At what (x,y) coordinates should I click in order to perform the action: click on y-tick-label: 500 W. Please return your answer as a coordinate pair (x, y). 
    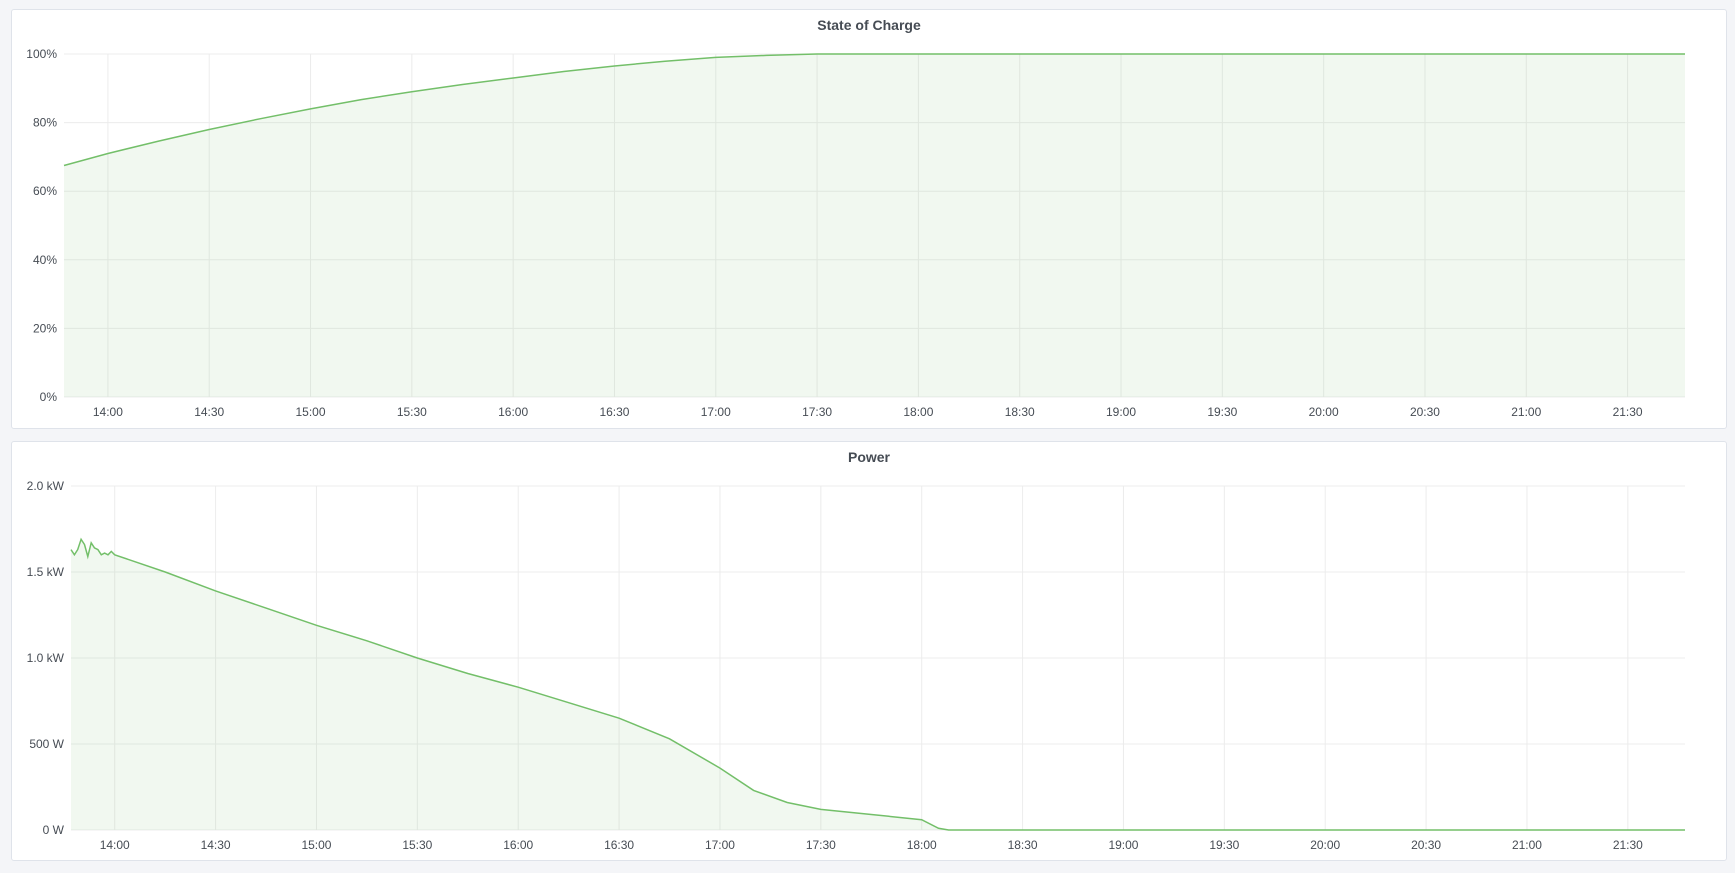
    Looking at the image, I should click on (46, 744).